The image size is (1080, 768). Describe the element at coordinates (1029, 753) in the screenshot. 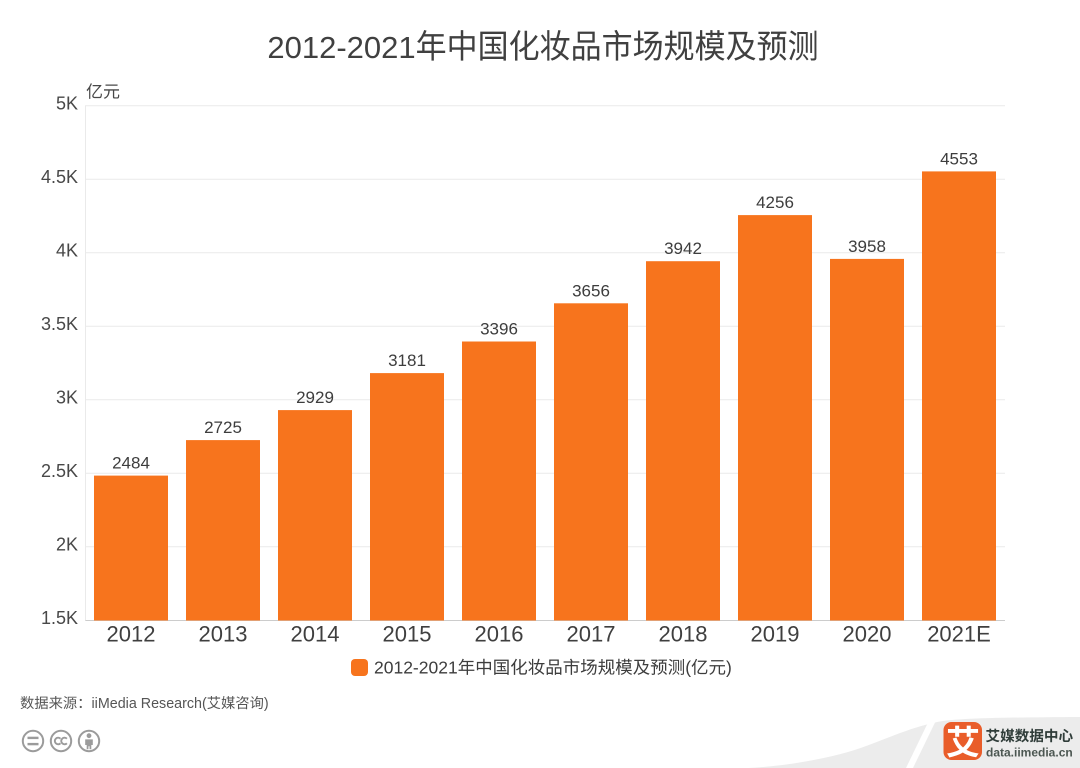

I see `svg-text: data.iimedia.cn` at that location.